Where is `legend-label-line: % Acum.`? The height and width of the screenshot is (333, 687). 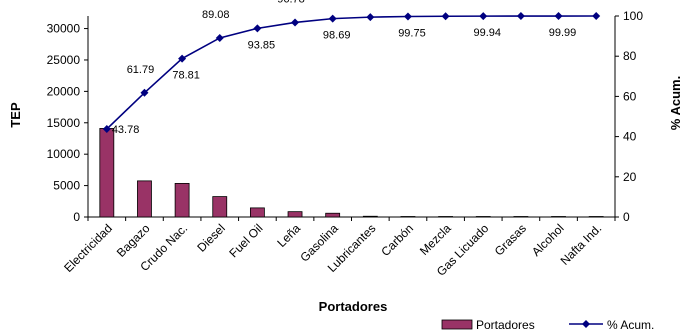 legend-label-line: % Acum. is located at coordinates (630, 325).